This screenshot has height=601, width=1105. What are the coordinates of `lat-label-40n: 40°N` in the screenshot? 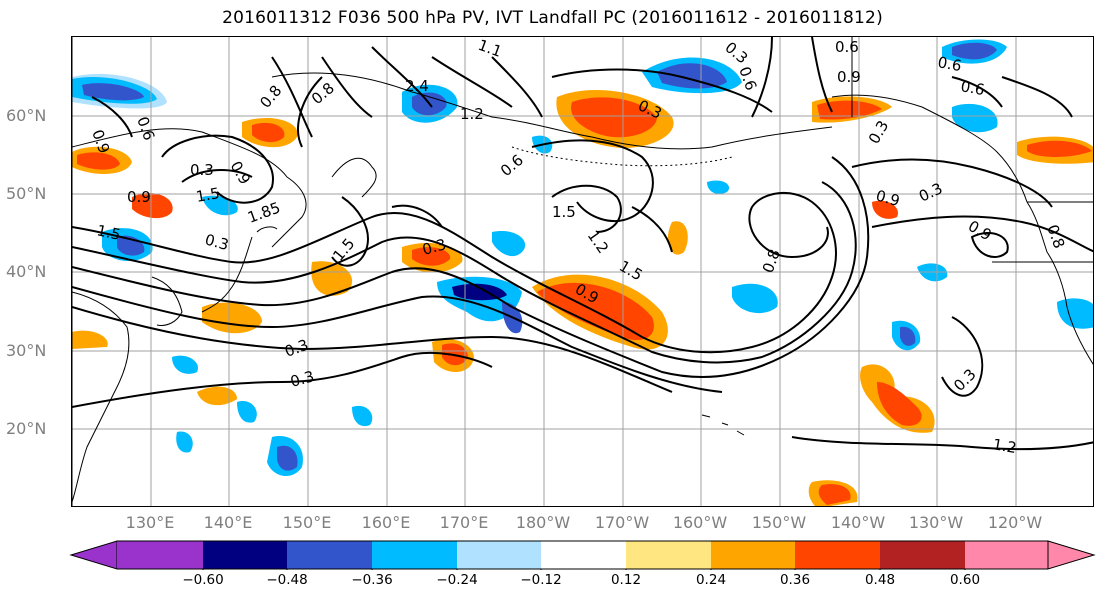 It's located at (26, 271).